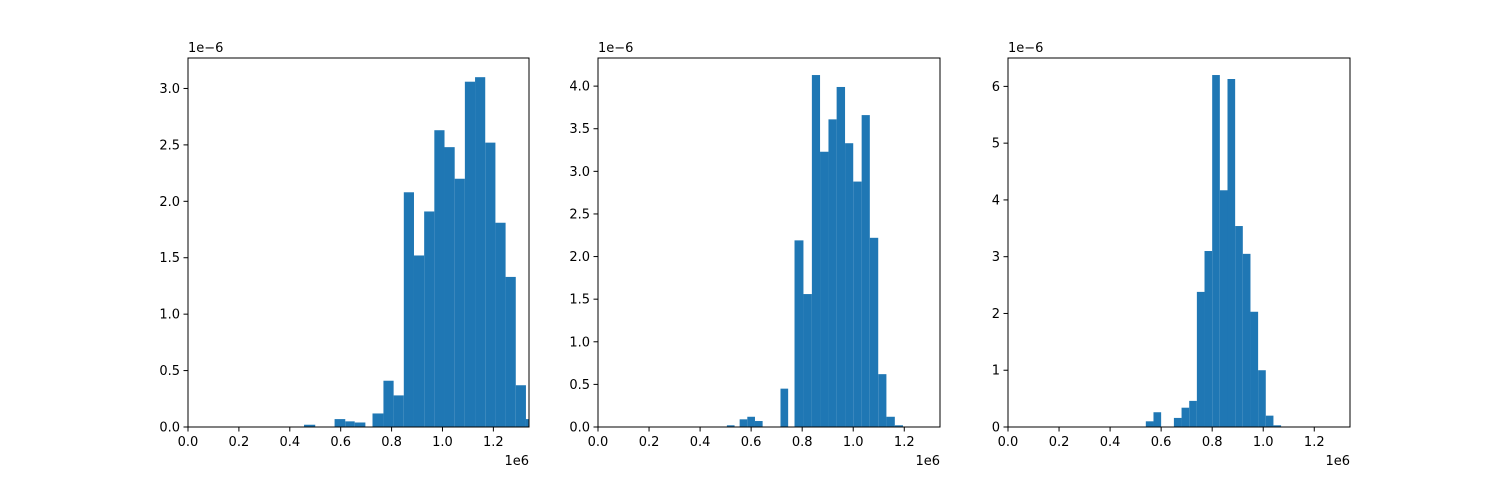 Image resolution: width=1500 pixels, height=480 pixels. Describe the element at coordinates (996, 144) in the screenshot. I see `y-tick-label: 5` at that location.